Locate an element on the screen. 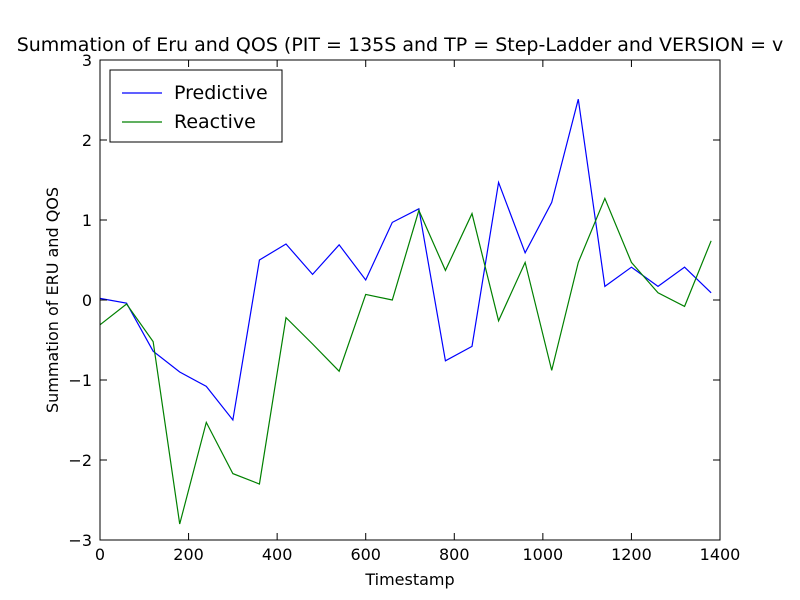  y-tick-label: −2 is located at coordinates (80, 460).